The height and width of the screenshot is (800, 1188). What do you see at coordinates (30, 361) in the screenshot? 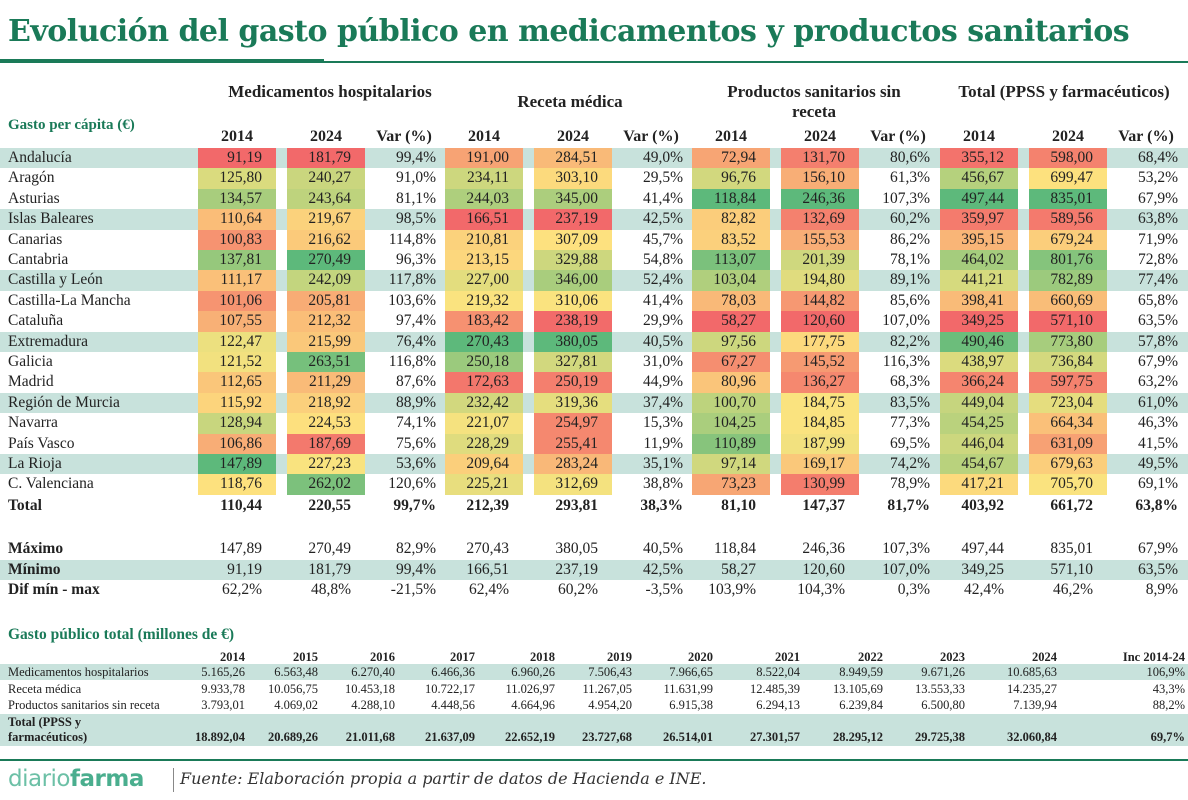
I see `region-label: Galicia` at bounding box center [30, 361].